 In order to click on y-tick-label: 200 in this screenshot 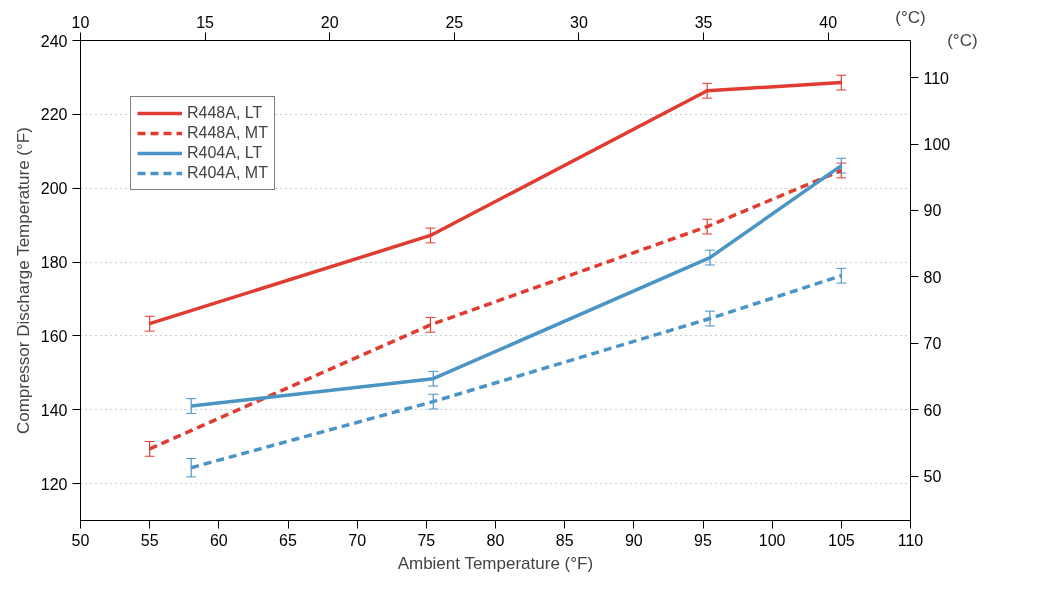, I will do `click(54, 189)`.